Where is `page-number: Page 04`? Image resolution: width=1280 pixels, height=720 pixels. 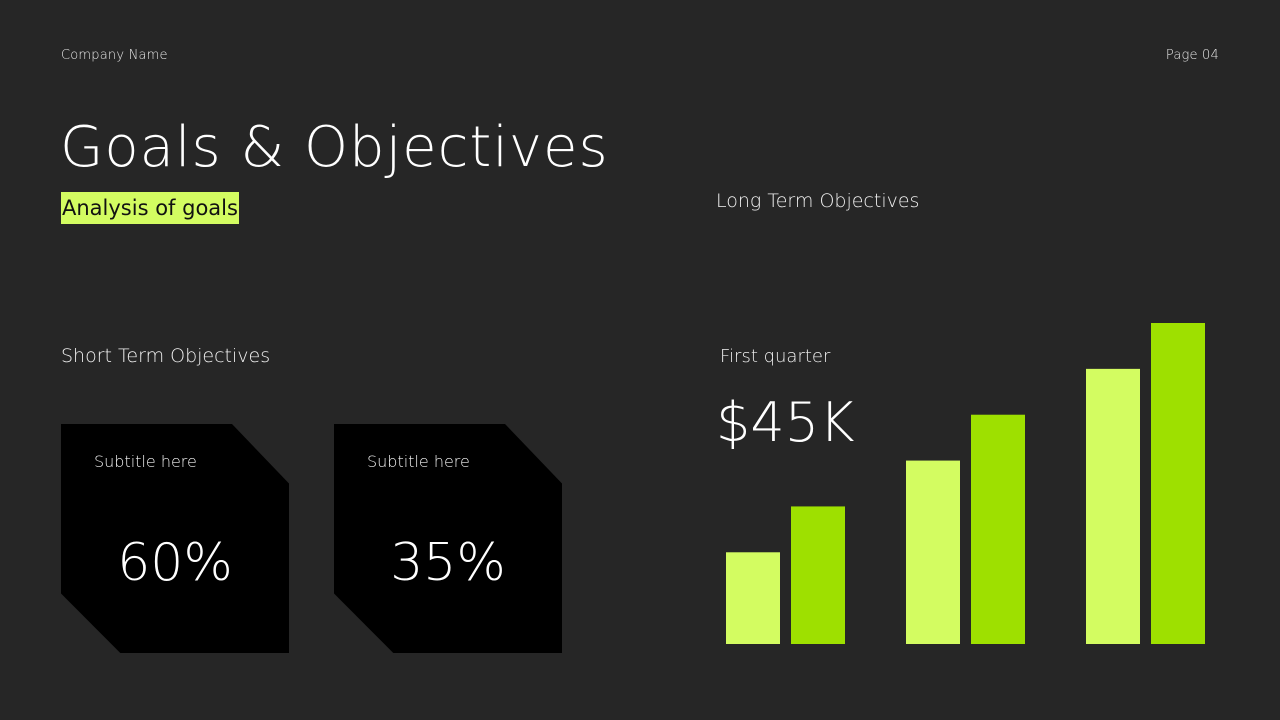
page-number: Page 04 is located at coordinates (1192, 55).